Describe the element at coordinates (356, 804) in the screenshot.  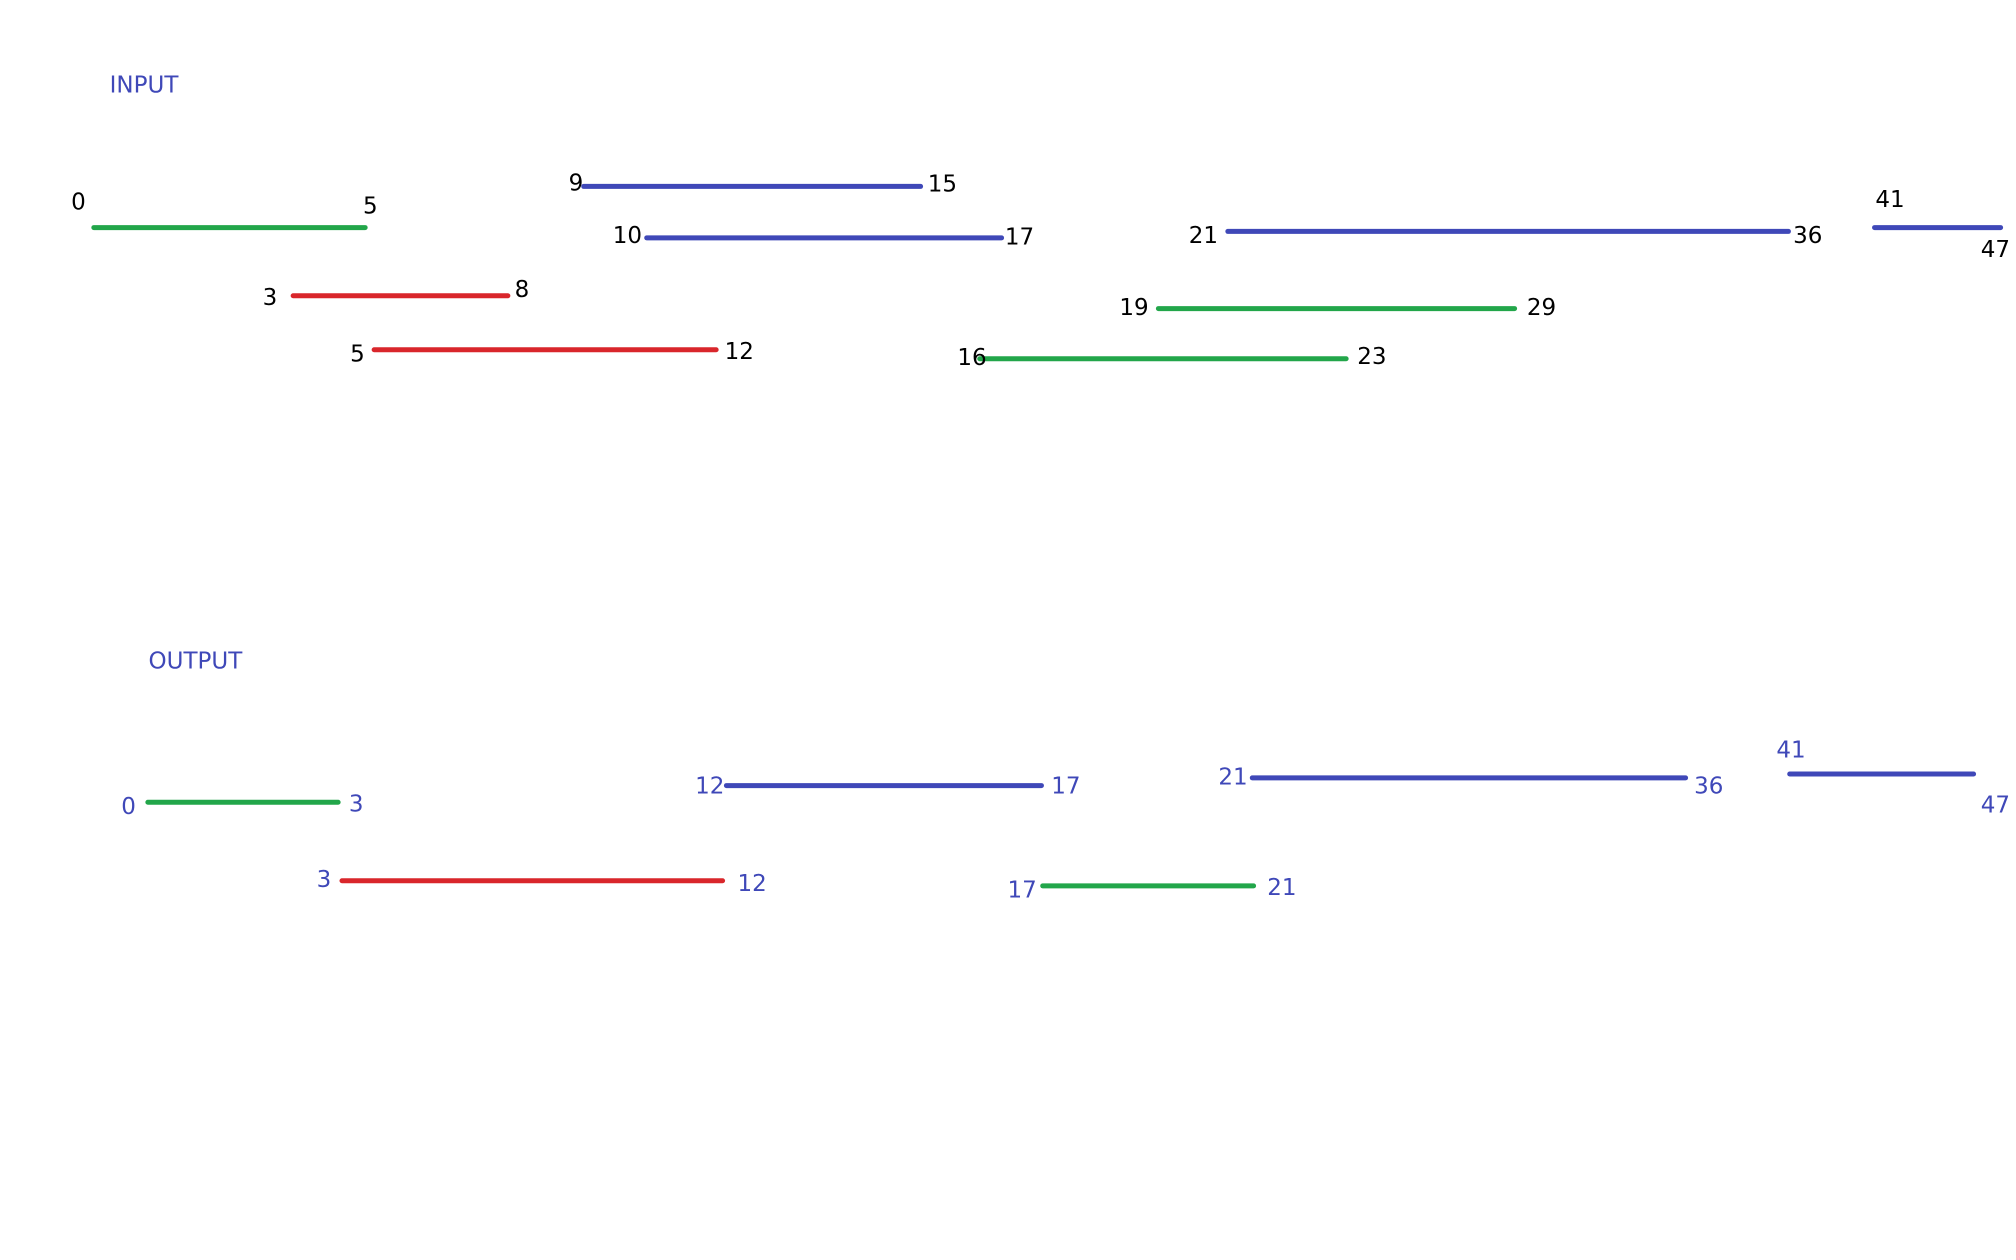
I see `interval-end-label: 3` at that location.